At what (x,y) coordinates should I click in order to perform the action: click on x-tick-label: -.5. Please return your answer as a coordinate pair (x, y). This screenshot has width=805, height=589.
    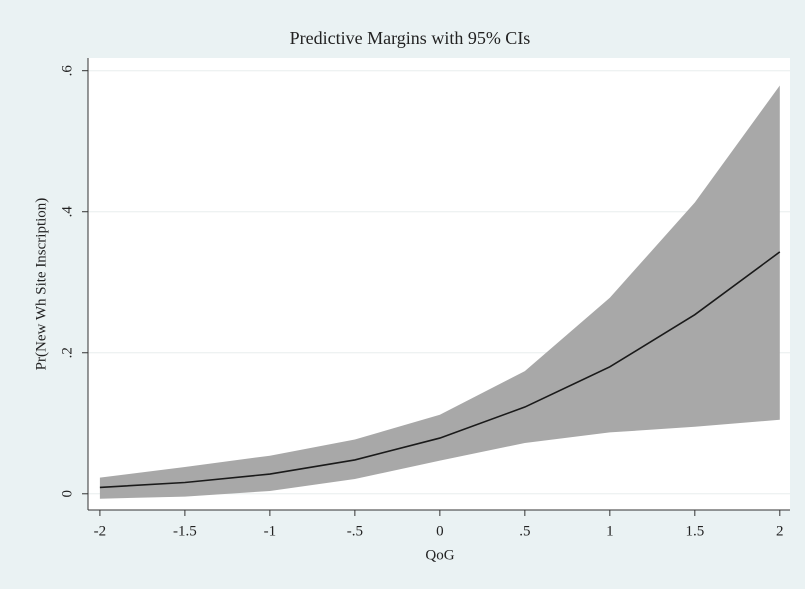
    Looking at the image, I should click on (355, 531).